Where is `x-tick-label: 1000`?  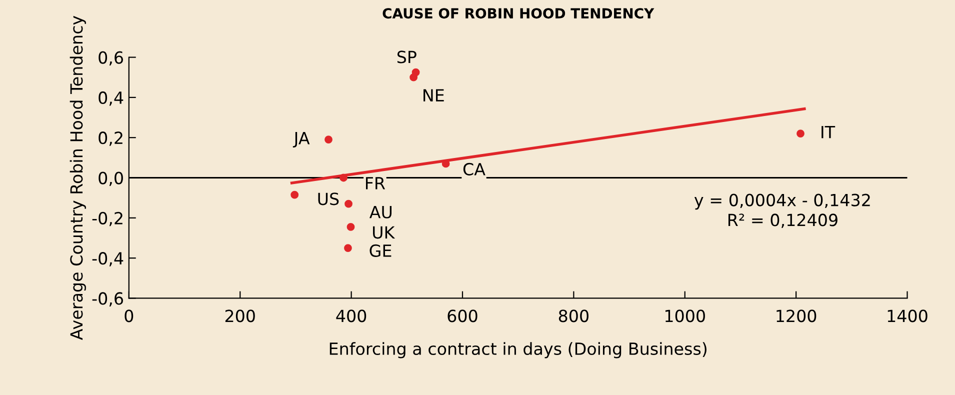
x-tick-label: 1000 is located at coordinates (685, 316).